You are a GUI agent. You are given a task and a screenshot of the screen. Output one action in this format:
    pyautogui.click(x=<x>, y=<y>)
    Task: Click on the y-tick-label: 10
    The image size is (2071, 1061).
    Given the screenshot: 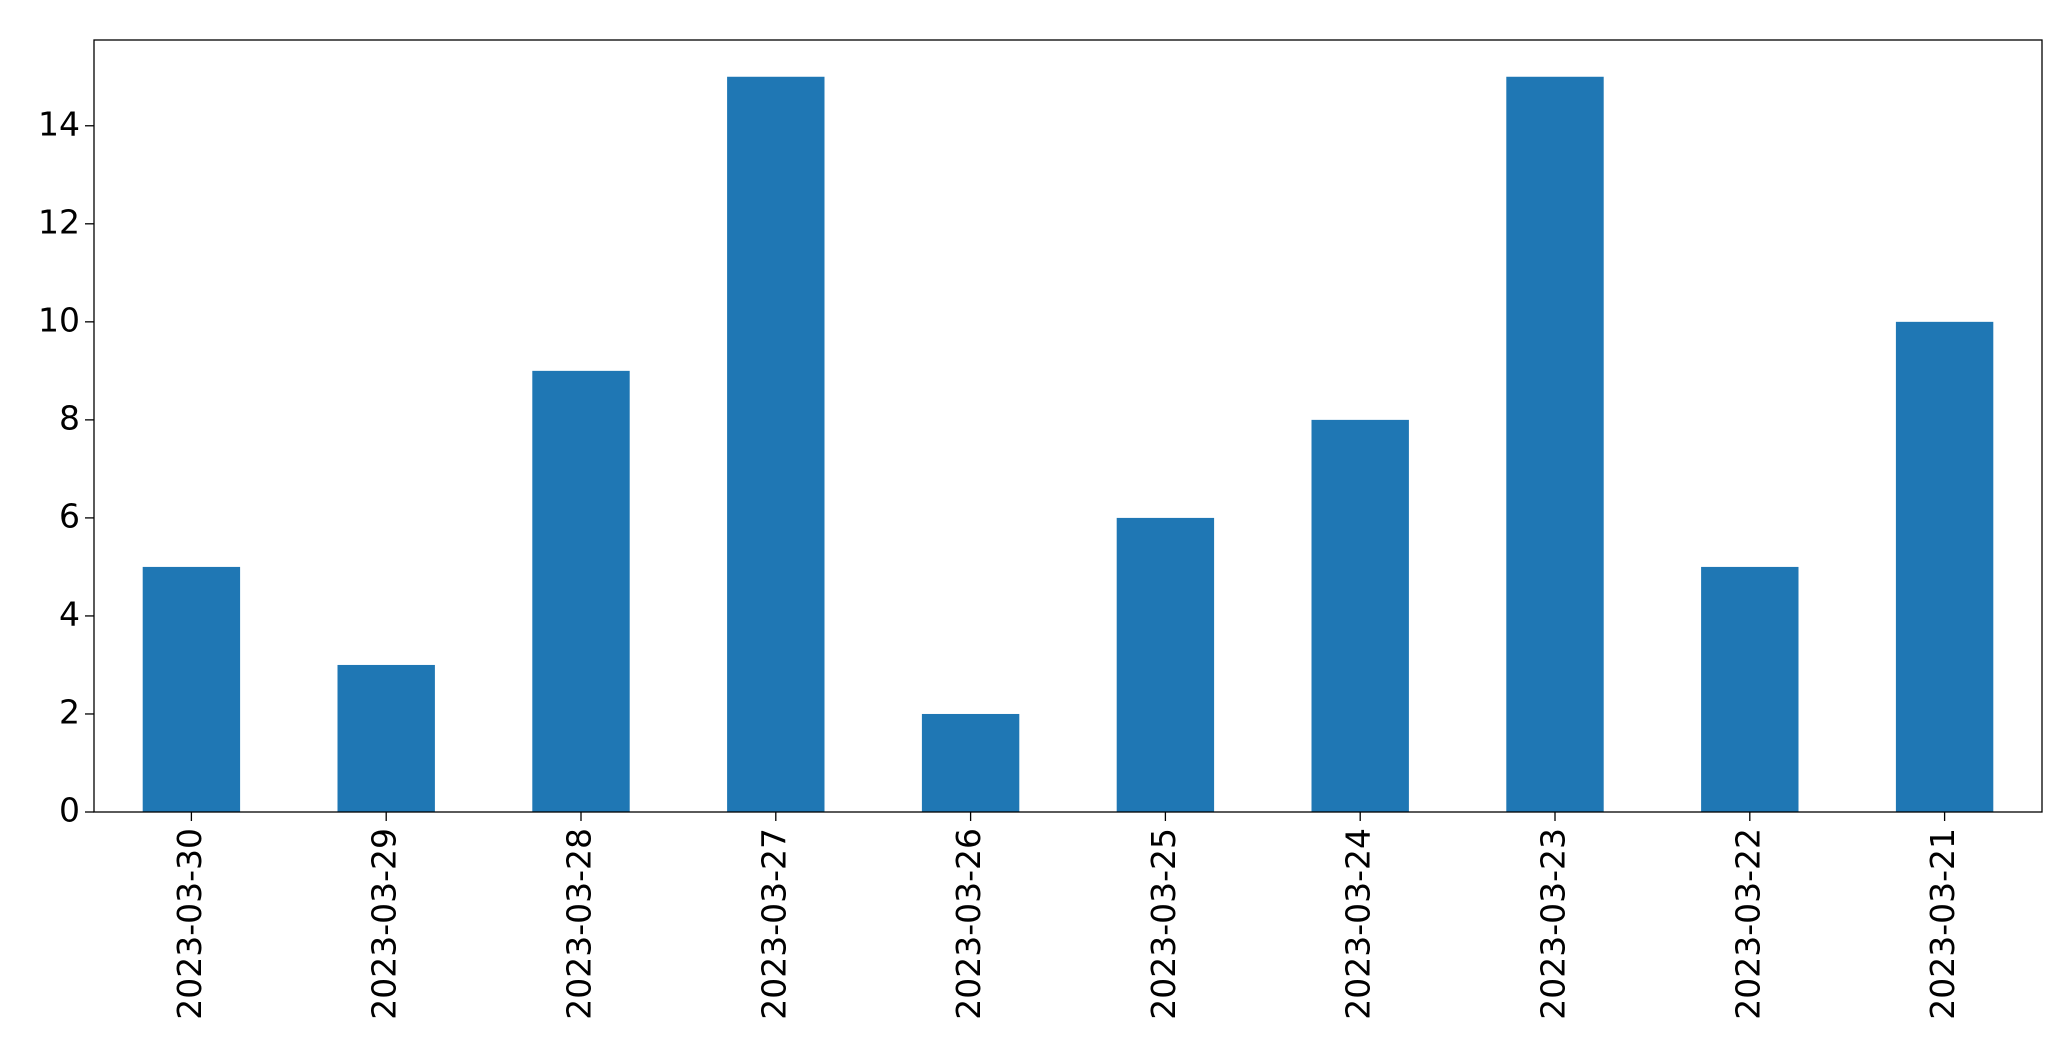 What is the action you would take?
    pyautogui.click(x=59, y=319)
    